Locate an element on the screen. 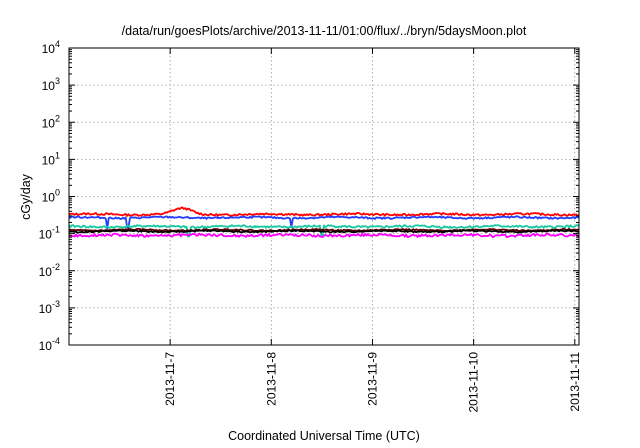 The image size is (640, 448). y-axis-label: cGy/day is located at coordinates (26, 196).